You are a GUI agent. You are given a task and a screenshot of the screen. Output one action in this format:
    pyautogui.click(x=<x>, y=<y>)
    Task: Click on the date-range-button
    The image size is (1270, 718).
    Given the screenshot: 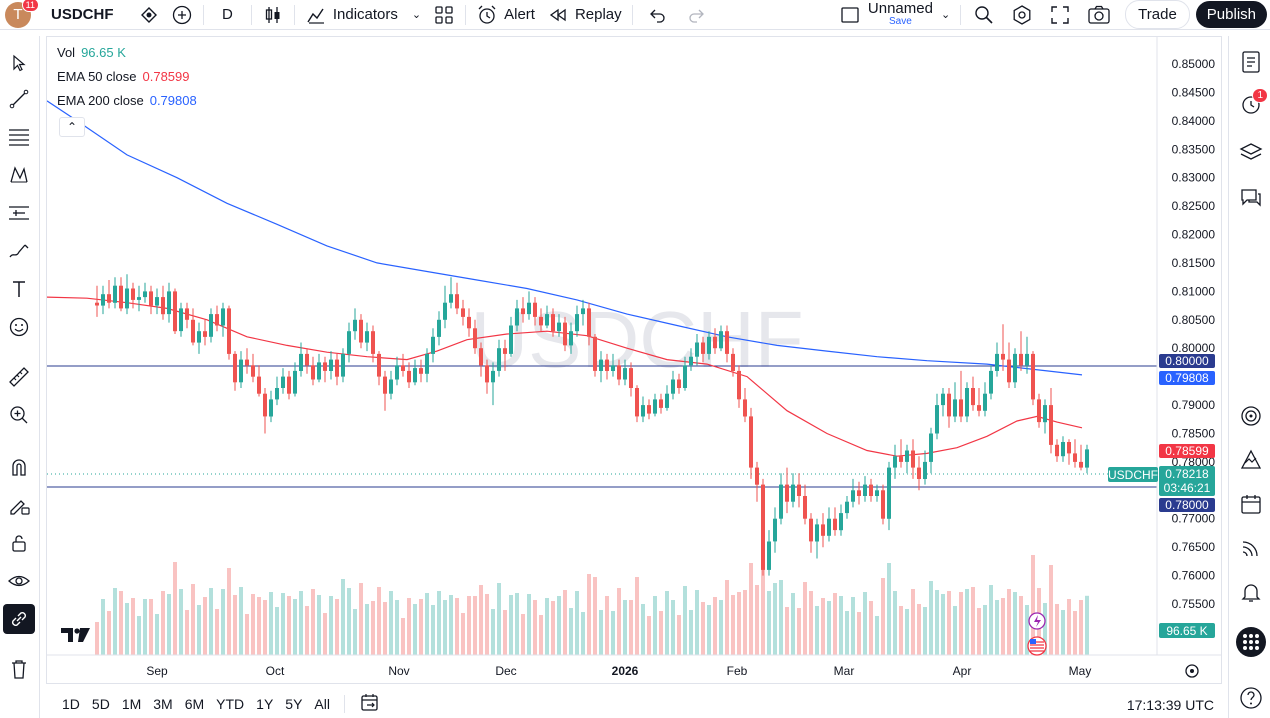 What is the action you would take?
    pyautogui.click(x=370, y=704)
    